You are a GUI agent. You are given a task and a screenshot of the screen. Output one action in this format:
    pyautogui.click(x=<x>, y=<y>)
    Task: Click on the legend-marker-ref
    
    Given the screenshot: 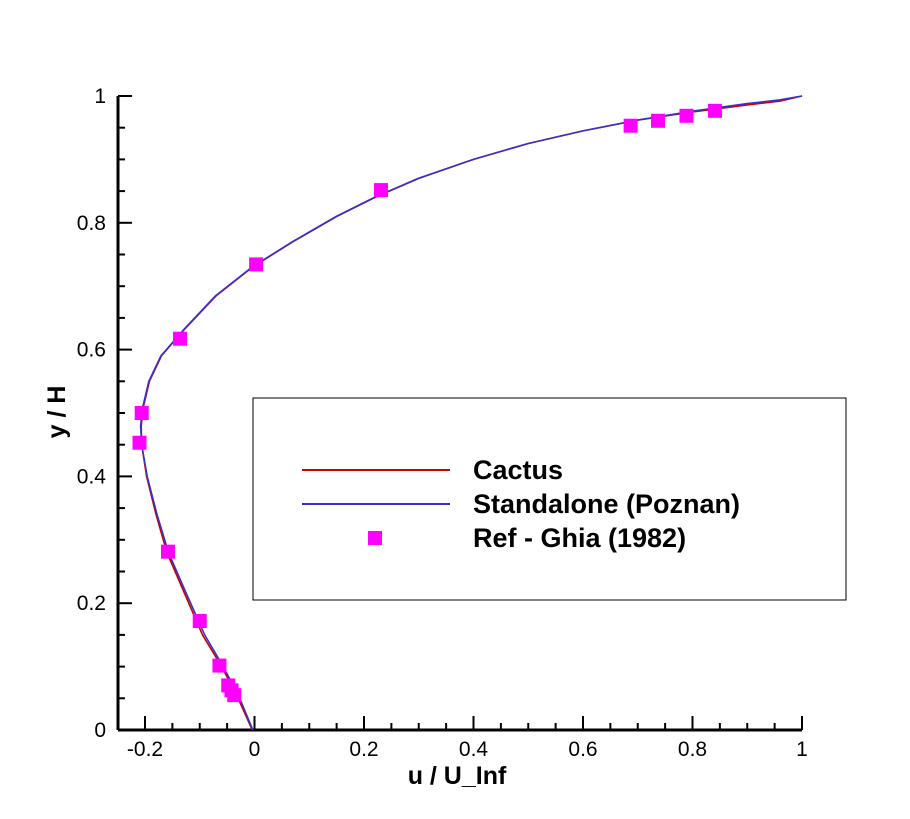 What is the action you would take?
    pyautogui.click(x=375, y=538)
    